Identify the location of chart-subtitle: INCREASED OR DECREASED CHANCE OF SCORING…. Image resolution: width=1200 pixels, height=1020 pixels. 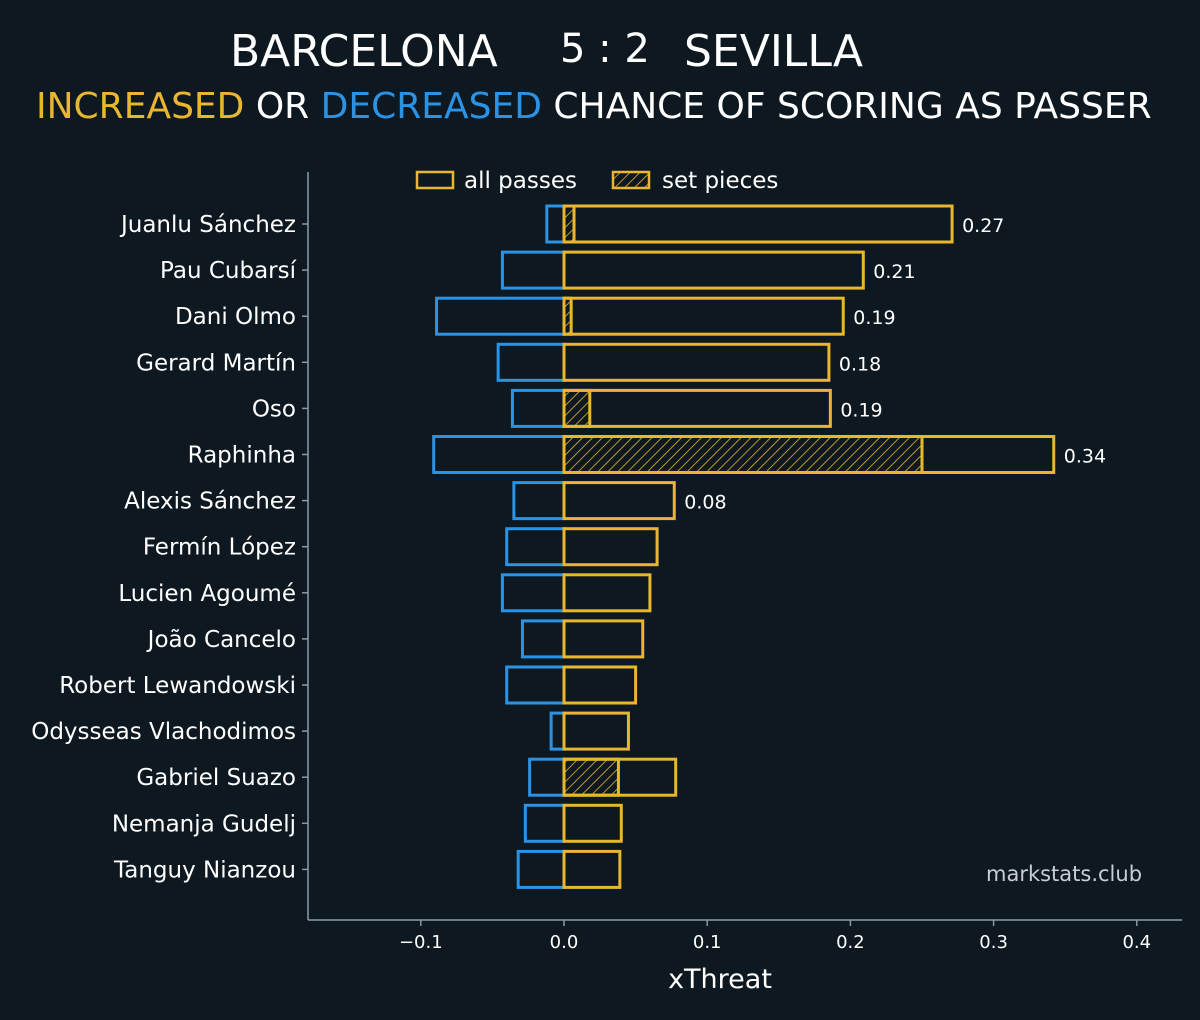
(594, 106).